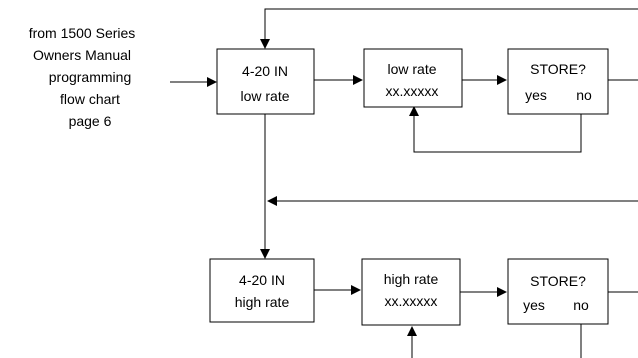 The image size is (638, 358). Describe the element at coordinates (262, 302) in the screenshot. I see `high-in-line2: high rate` at that location.